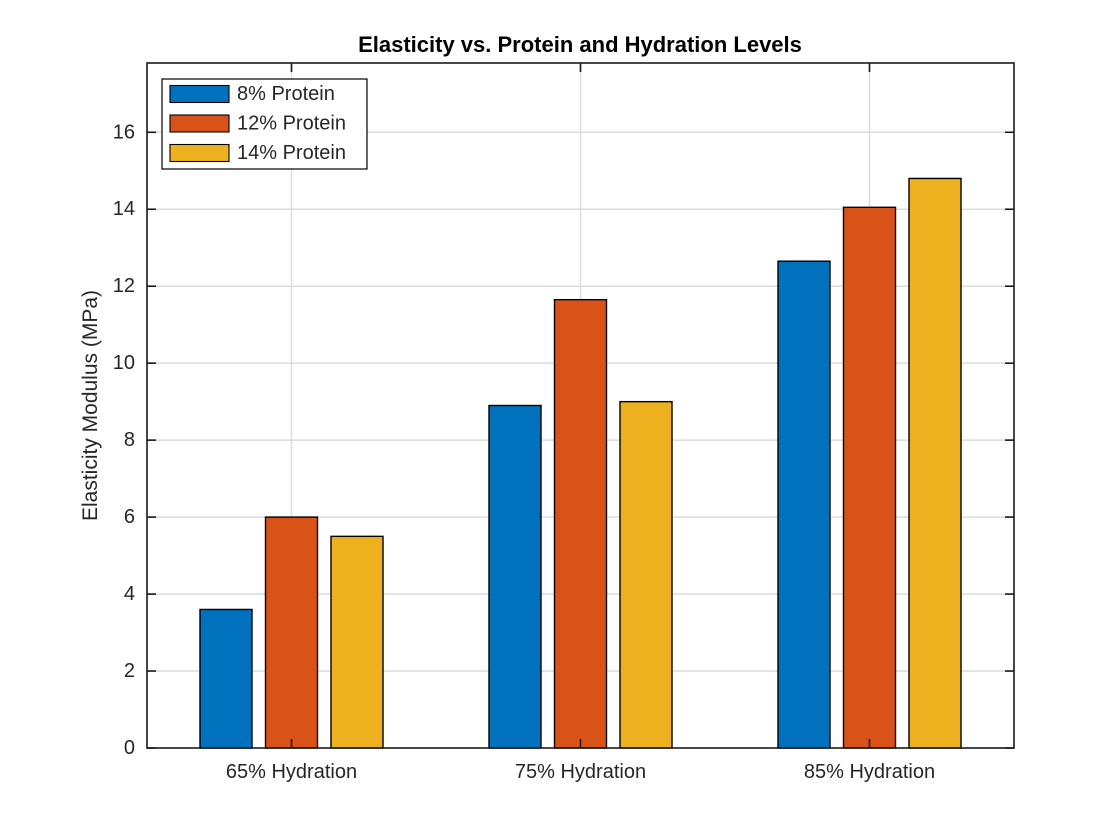 The height and width of the screenshot is (840, 1120). I want to click on legend-swatch-14-protein, so click(199, 153).